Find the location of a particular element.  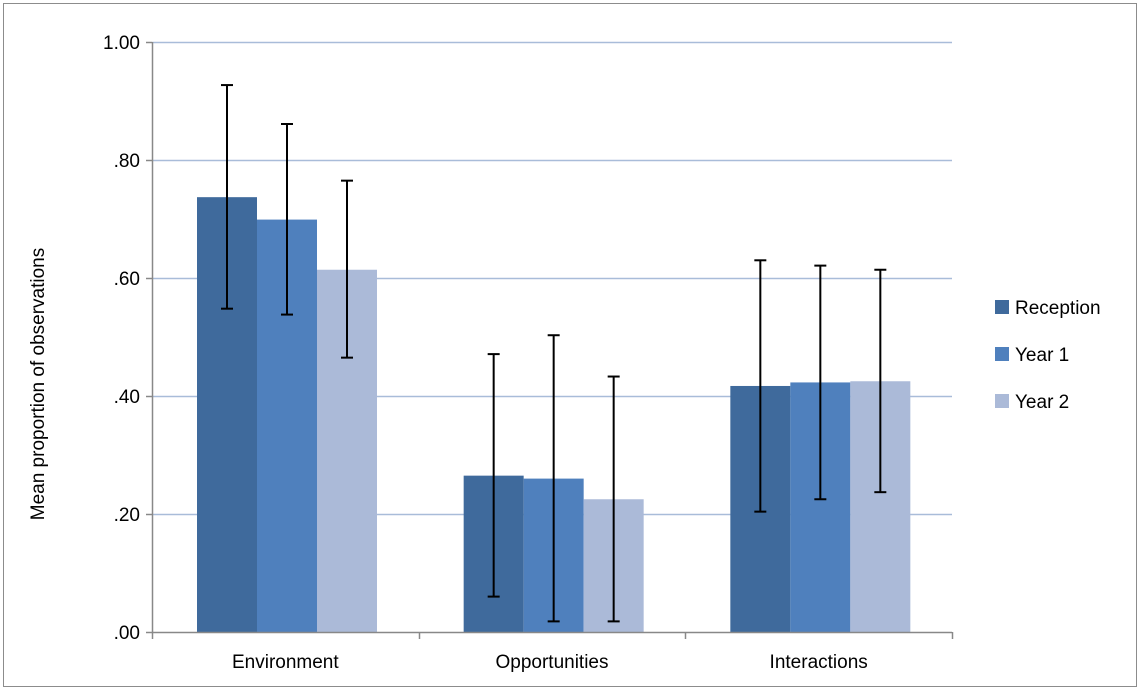

legend-label: Reception is located at coordinates (1058, 308).